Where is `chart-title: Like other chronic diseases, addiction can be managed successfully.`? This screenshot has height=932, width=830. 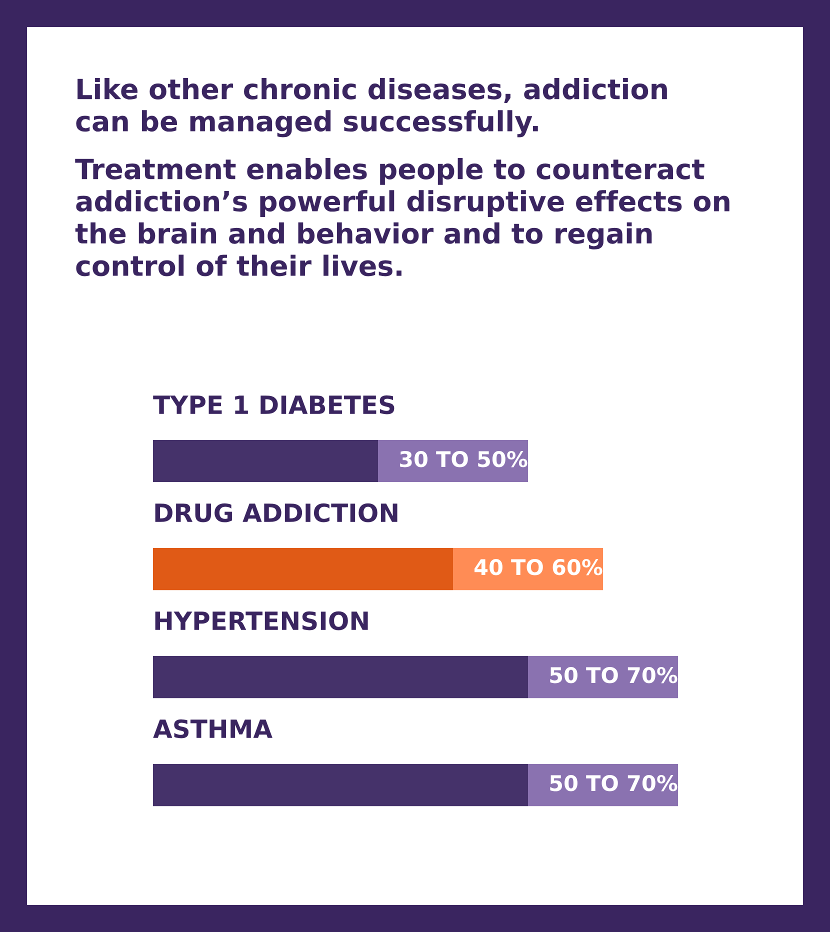
chart-title: Like other chronic diseases, addiction can be managed successfully. is located at coordinates (371, 108).